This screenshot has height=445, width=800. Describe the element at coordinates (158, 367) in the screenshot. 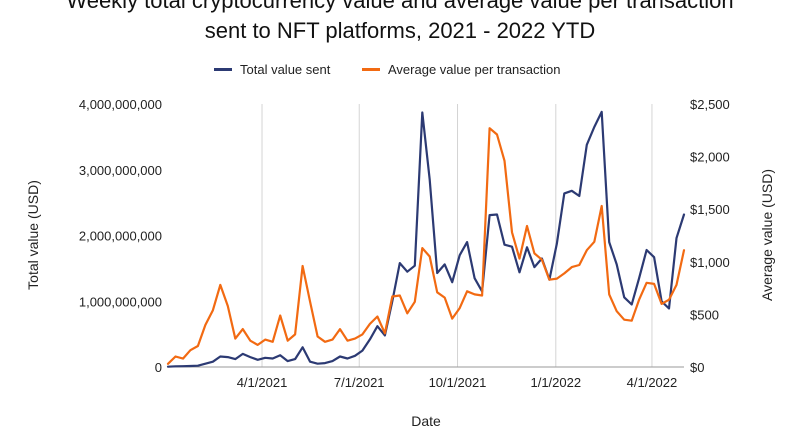

I see `y-left-tick-label: 0` at that location.